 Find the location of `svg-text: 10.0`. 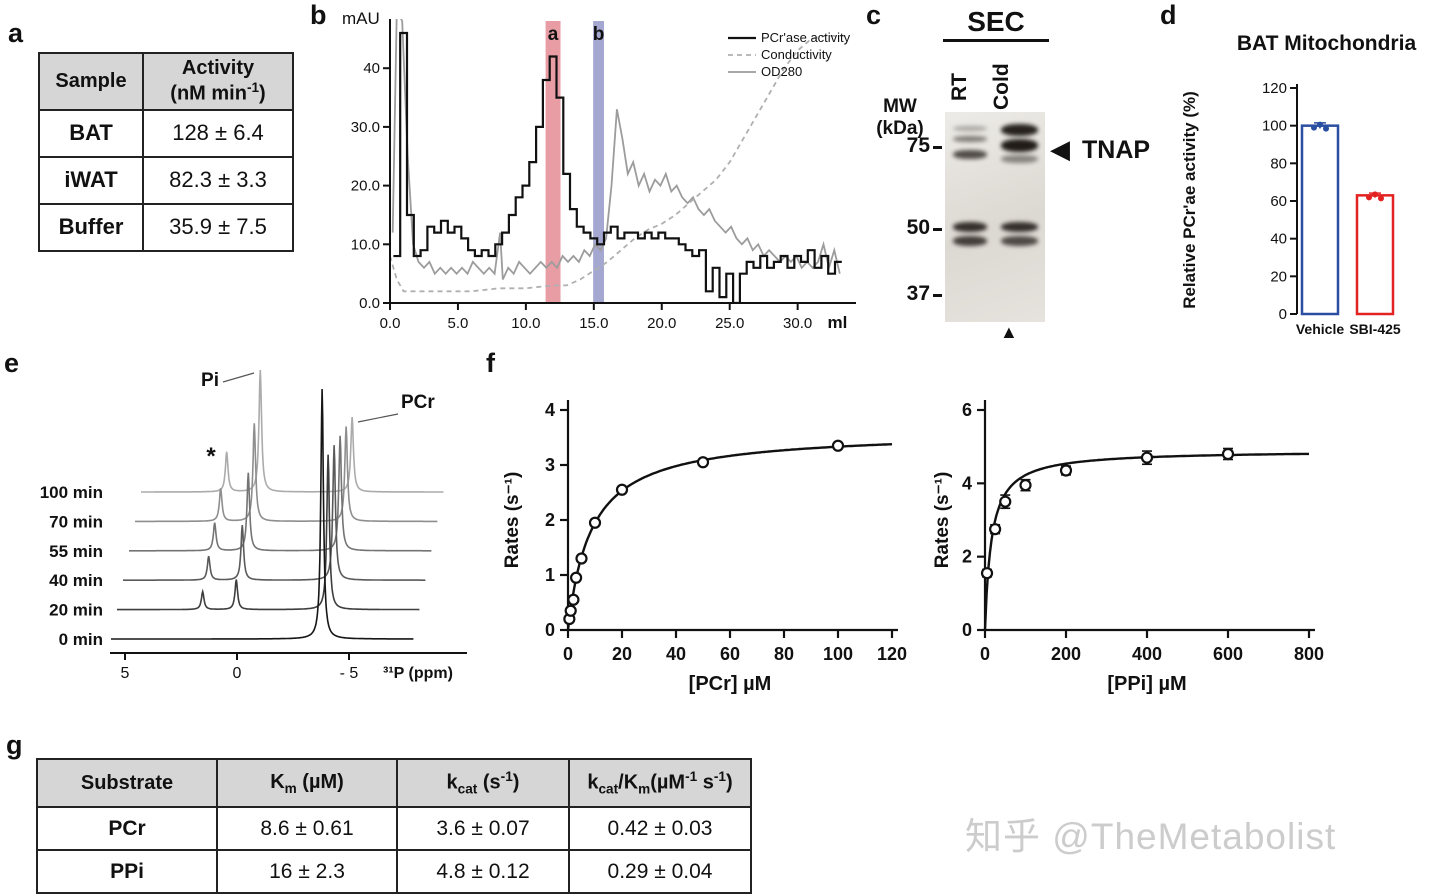

svg-text: 10.0 is located at coordinates (365, 244).